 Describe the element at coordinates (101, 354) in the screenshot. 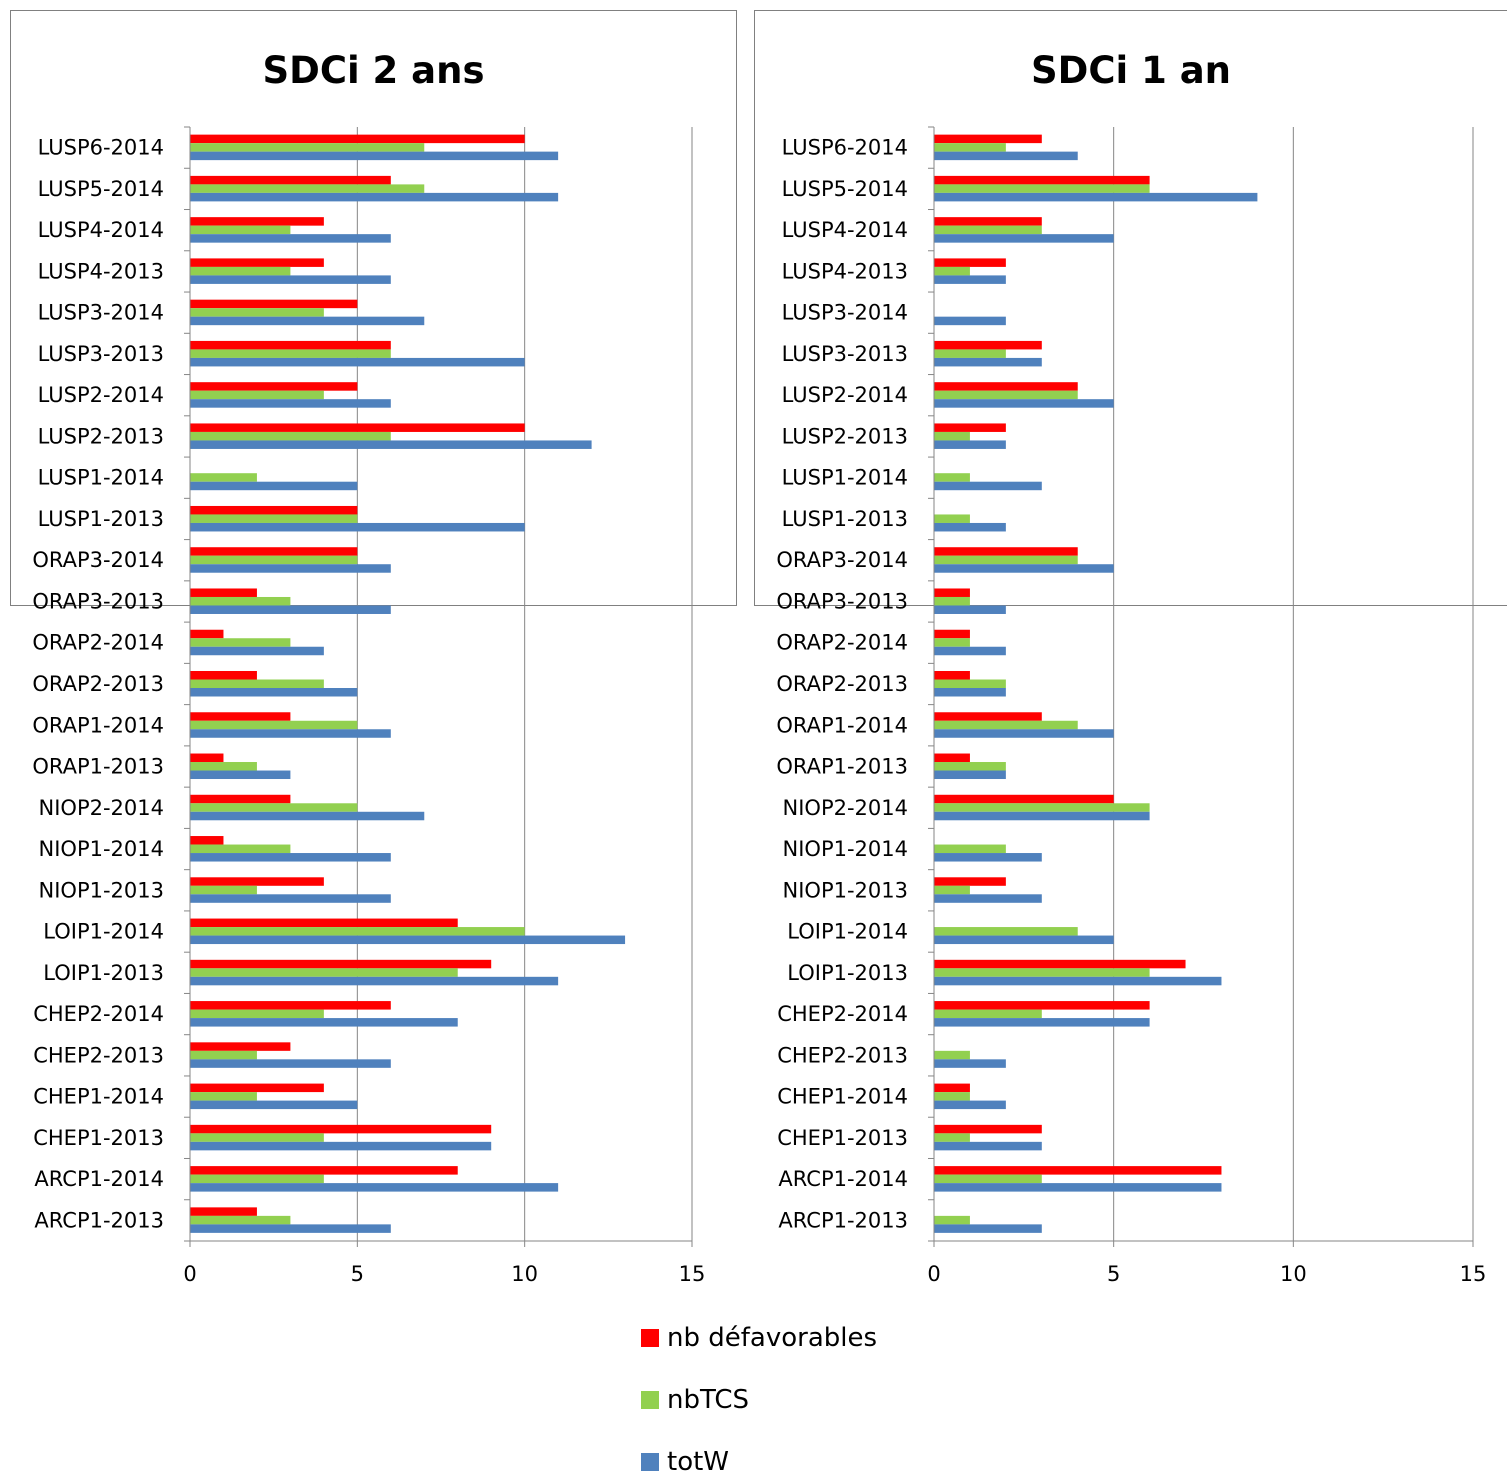

I see `category-label: LUSP3-2013` at that location.